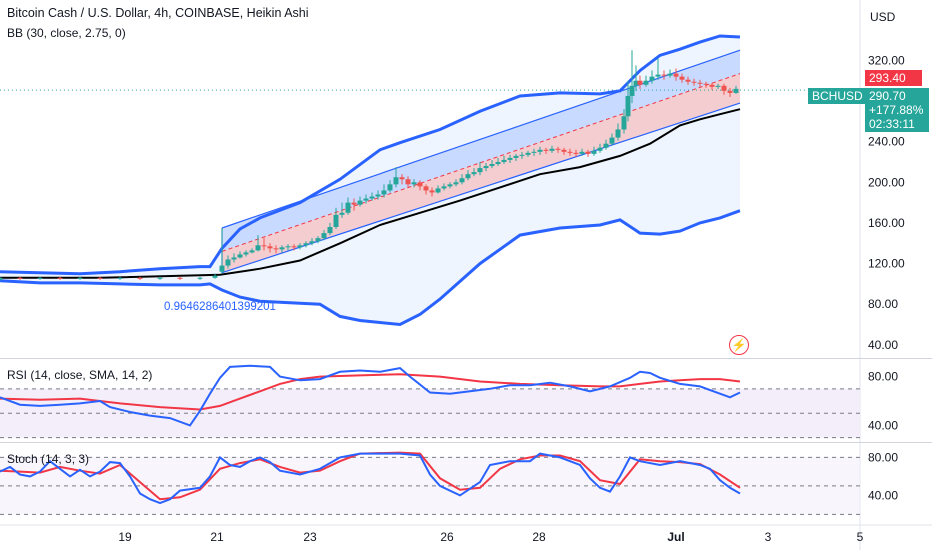 This screenshot has width=932, height=550. What do you see at coordinates (220, 307) in the screenshot?
I see `fib-annotation: 0.9646286401399201` at bounding box center [220, 307].